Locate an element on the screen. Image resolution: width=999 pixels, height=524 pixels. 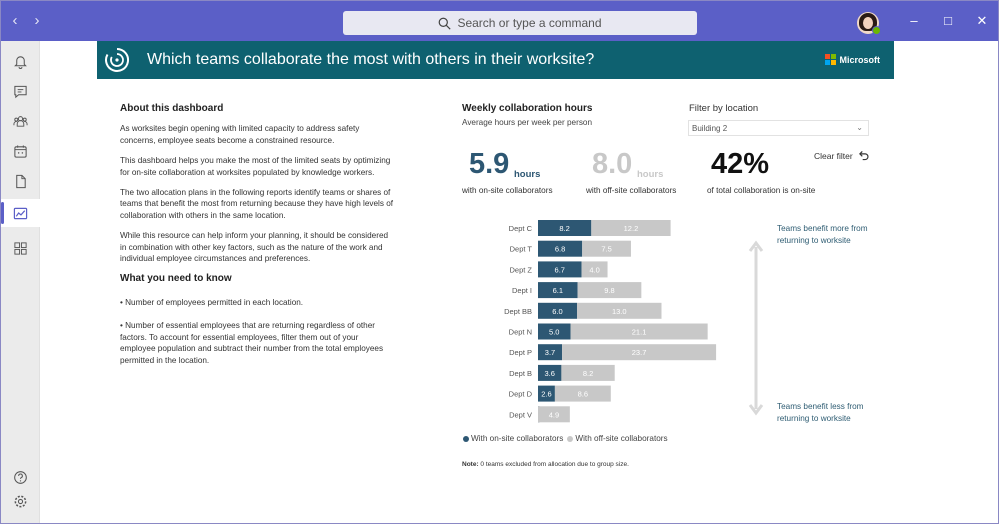
rail-activity is located at coordinates (20, 61).